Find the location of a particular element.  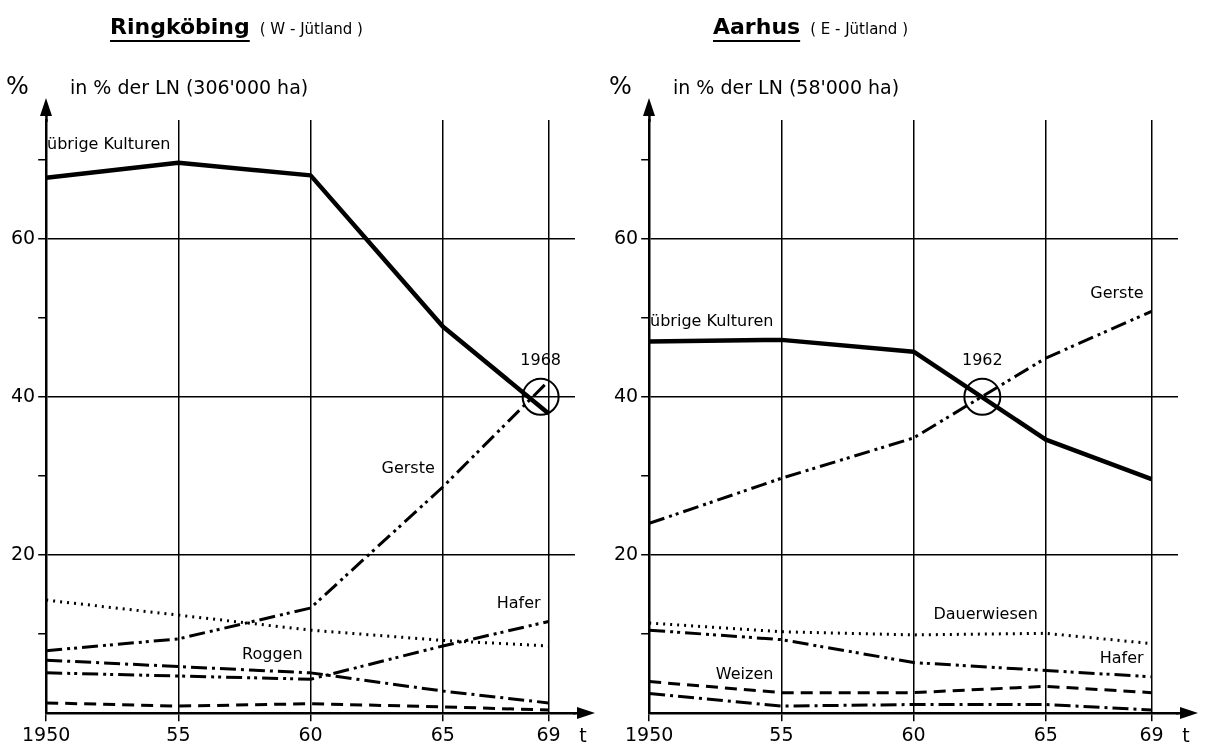

text: in % der LN (306'000 ha) is located at coordinates (189, 87).